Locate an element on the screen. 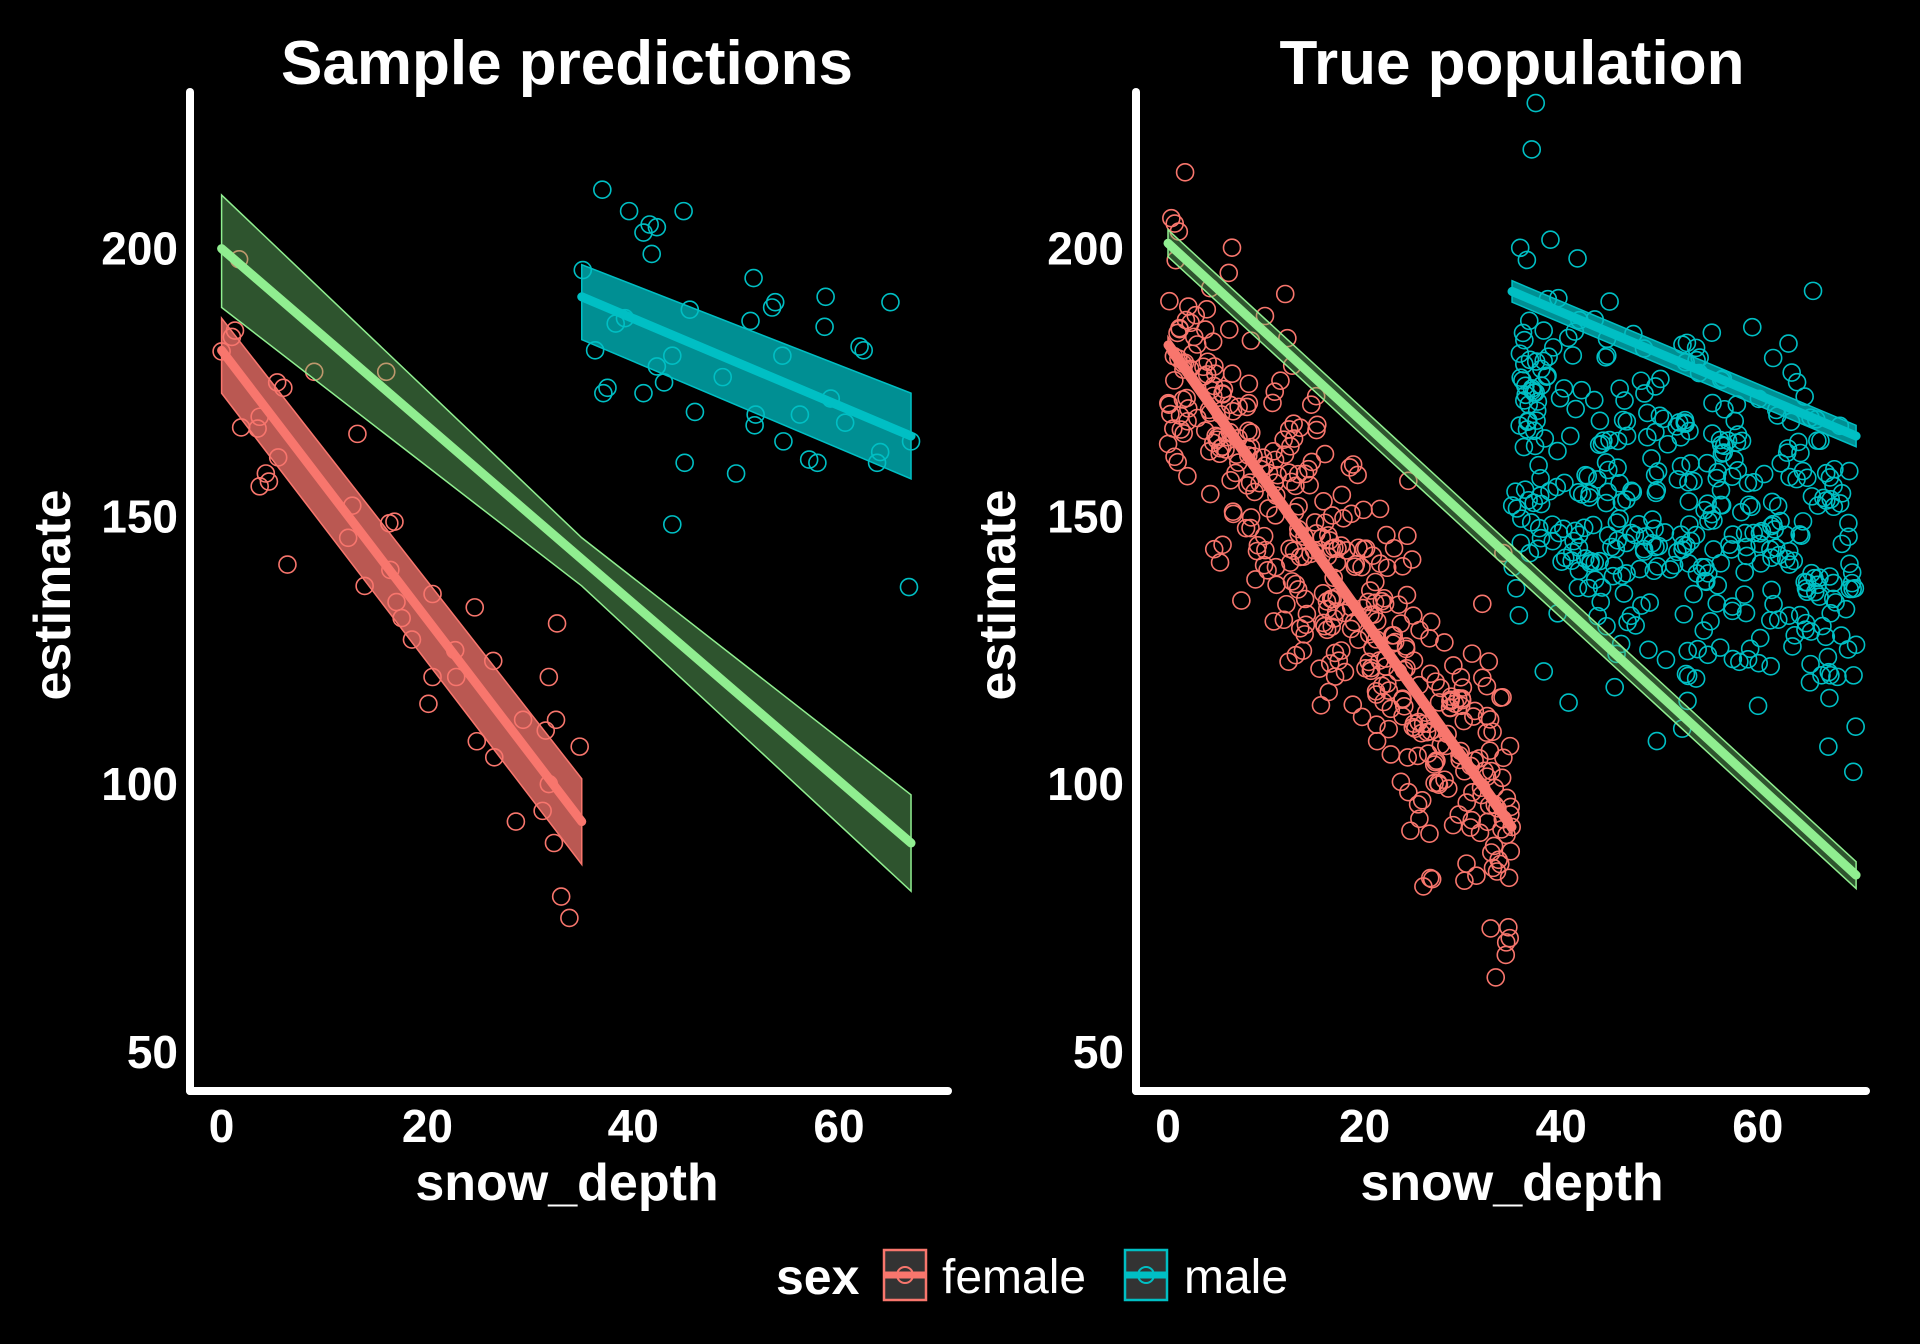  y-tick-label: 150 is located at coordinates (139, 516).